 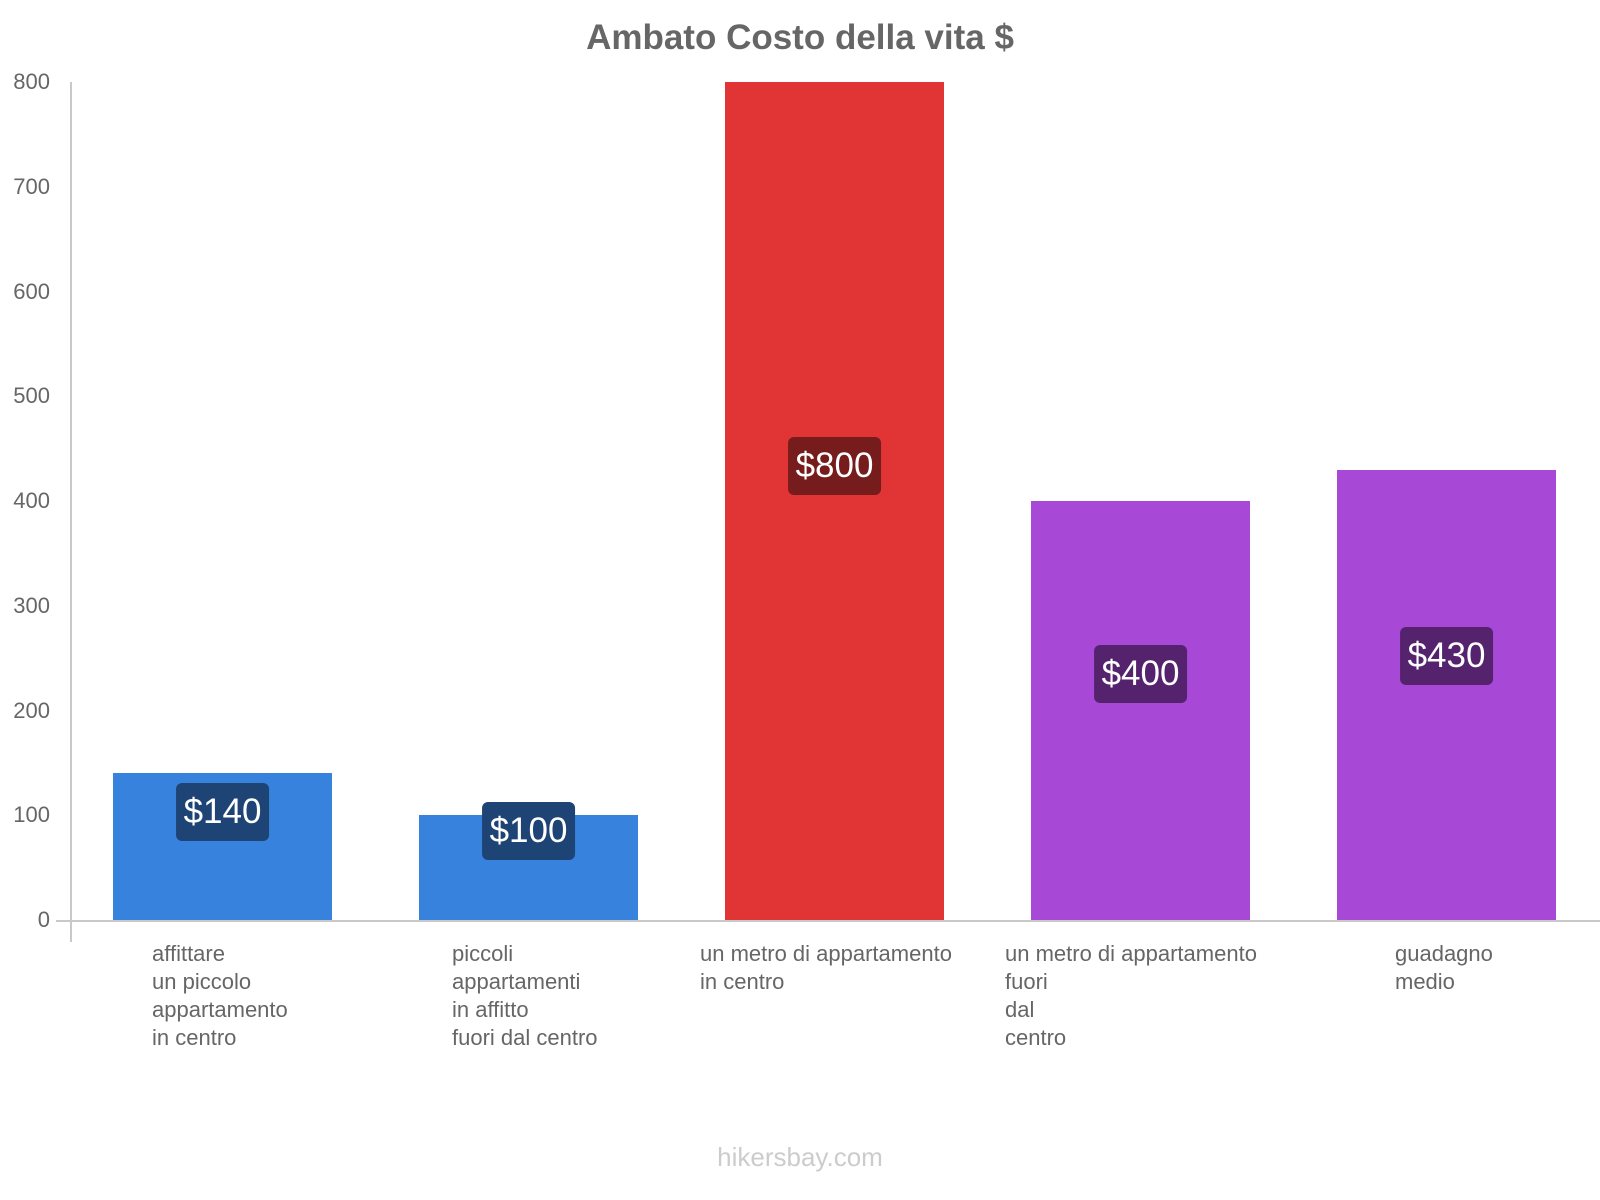 I want to click on bar: $430, so click(x=1446, y=694).